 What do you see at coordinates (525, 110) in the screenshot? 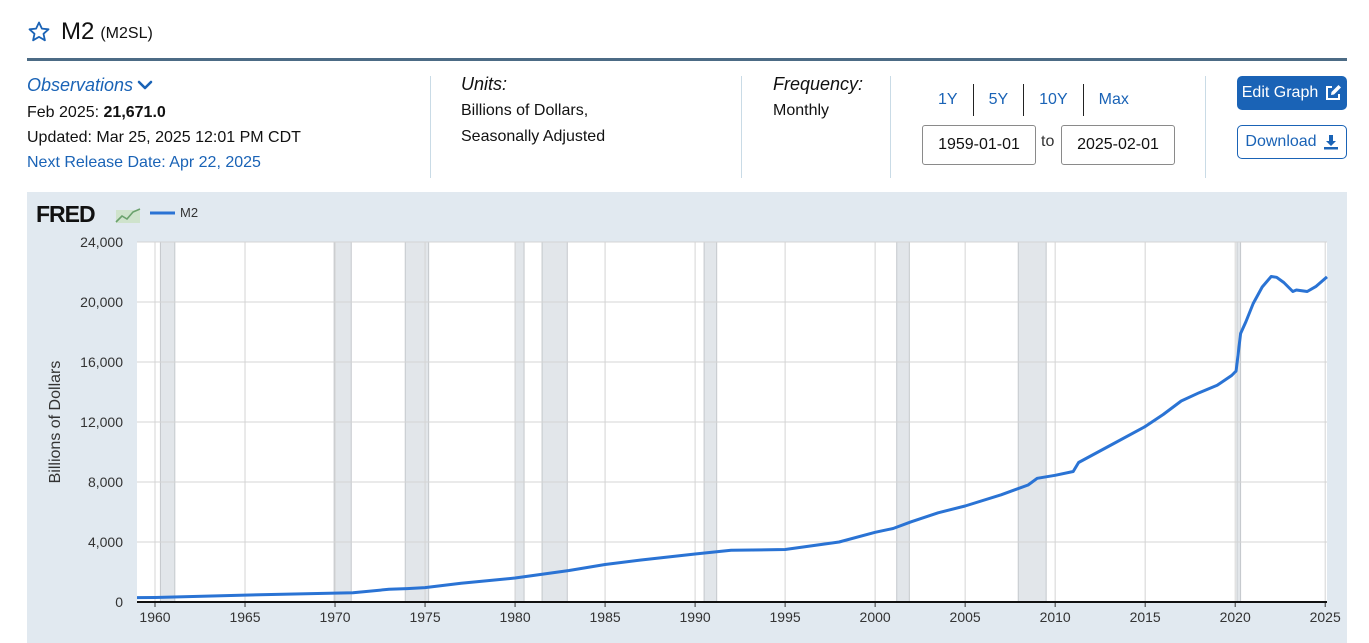
I see `units-line-1: Billions of Dollars,` at bounding box center [525, 110].